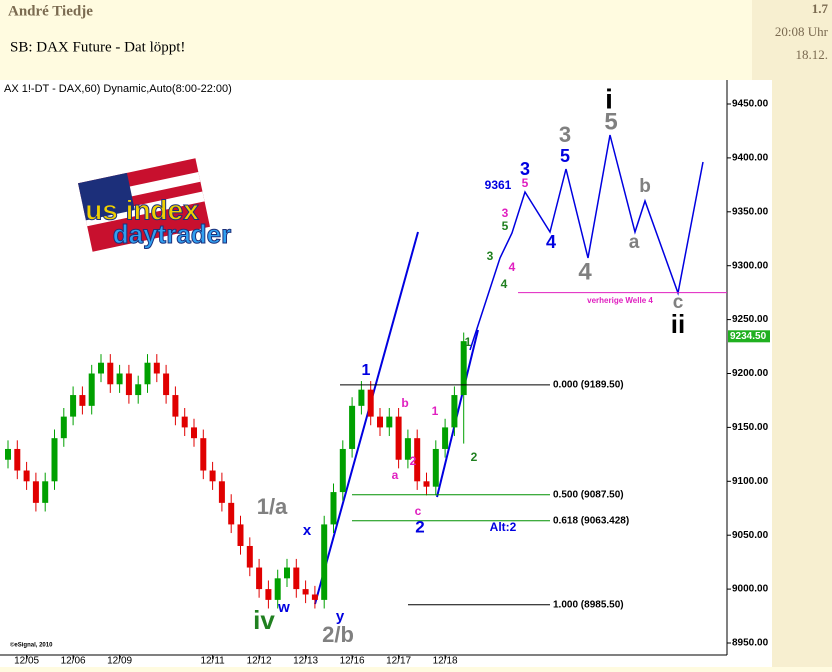  I want to click on post-date: 18.12., so click(812, 54).